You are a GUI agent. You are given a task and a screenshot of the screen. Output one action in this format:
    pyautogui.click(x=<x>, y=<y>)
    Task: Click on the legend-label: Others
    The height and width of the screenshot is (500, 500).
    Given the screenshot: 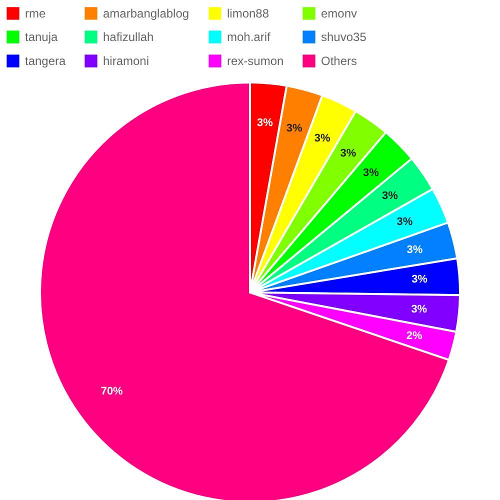 What is the action you would take?
    pyautogui.click(x=339, y=61)
    